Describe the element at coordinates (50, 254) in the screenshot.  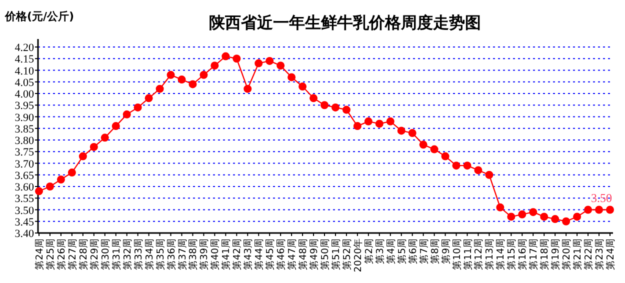
I see `x-tick-label: 第25周` at that location.